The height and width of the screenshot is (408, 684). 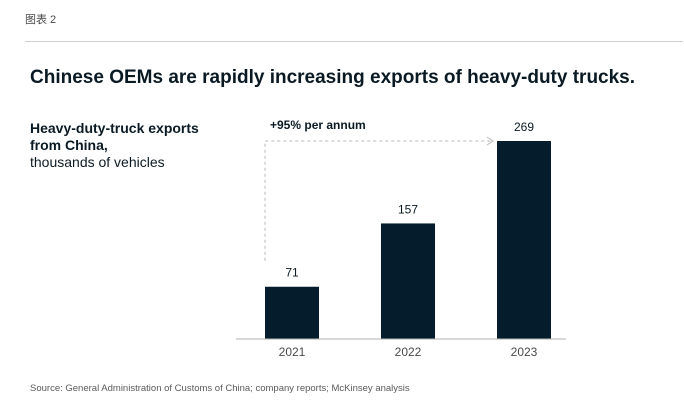 What do you see at coordinates (378, 200) in the screenshot?
I see `growth-arrow` at bounding box center [378, 200].